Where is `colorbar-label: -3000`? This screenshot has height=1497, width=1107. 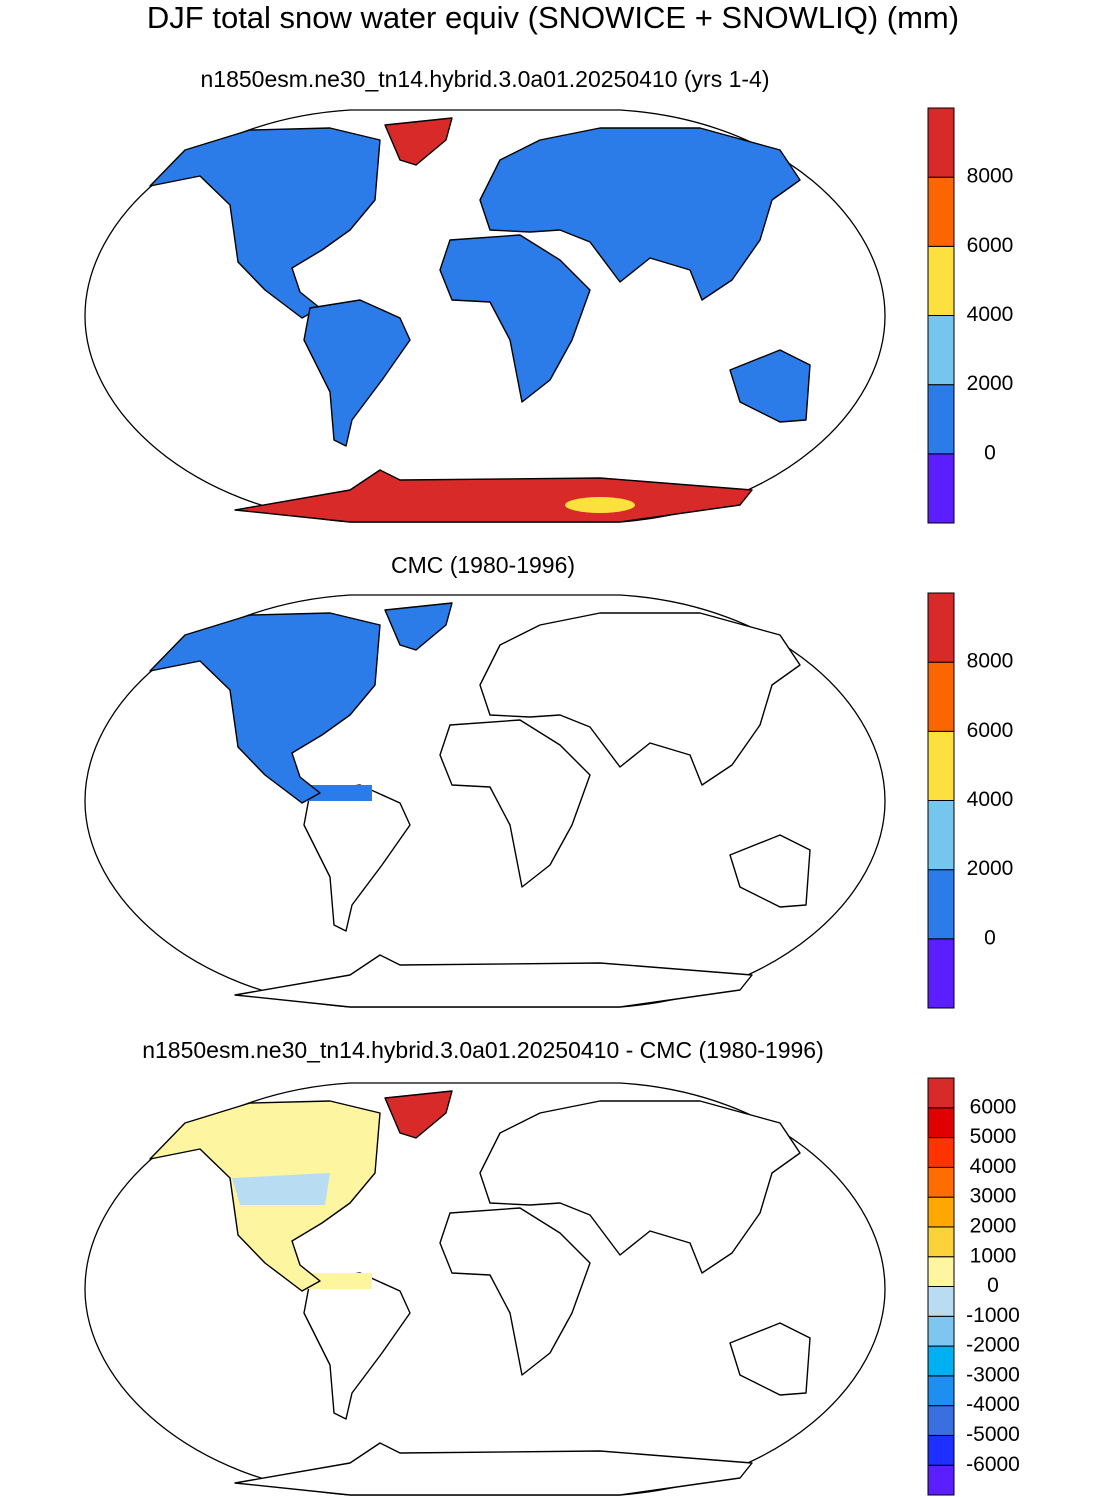
colorbar-label: -3000 is located at coordinates (993, 1374).